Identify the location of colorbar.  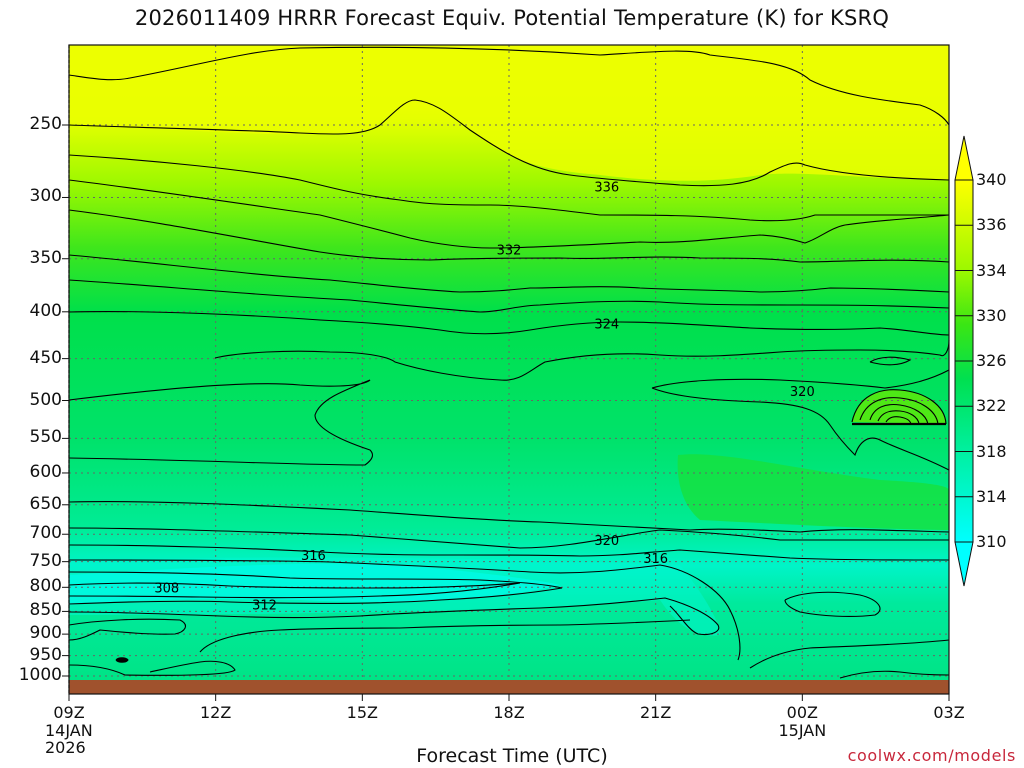
(964, 361).